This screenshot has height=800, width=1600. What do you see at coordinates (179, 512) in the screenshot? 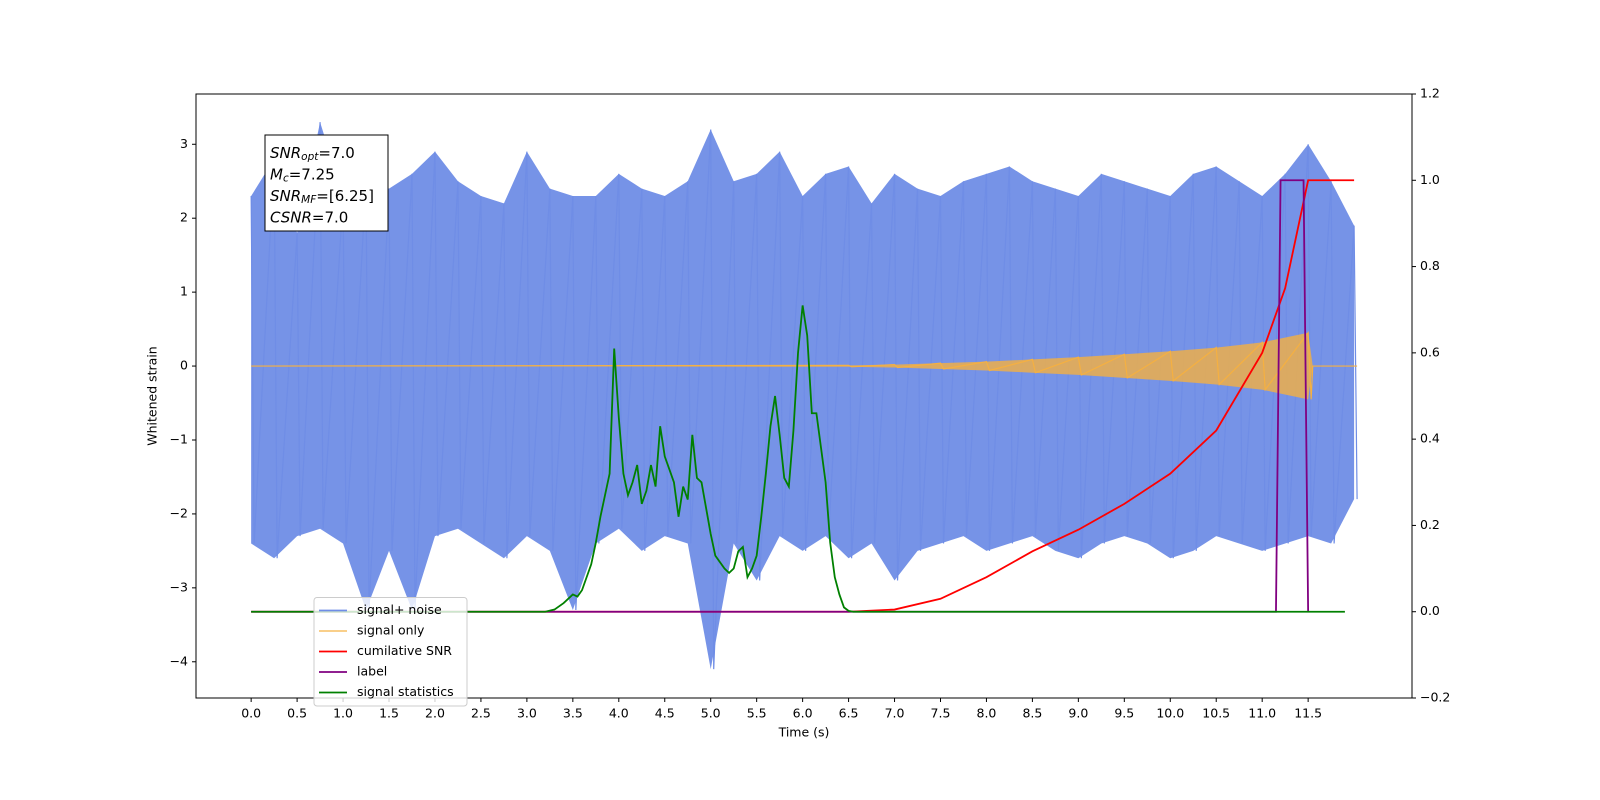
I see `y-tick-label: −2` at bounding box center [179, 512].